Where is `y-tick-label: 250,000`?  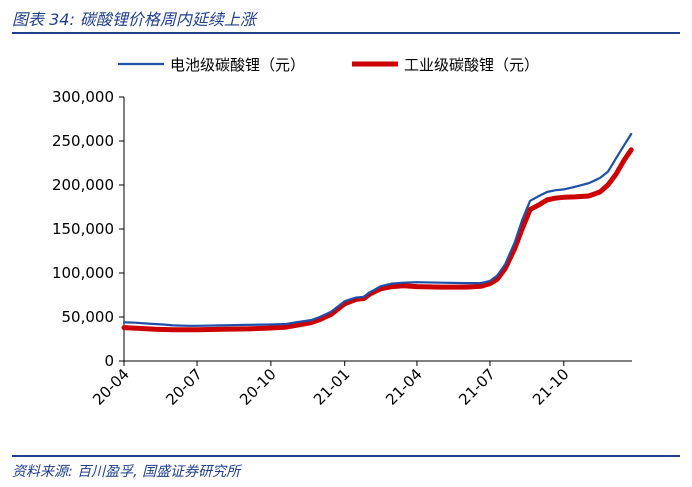 y-tick-label: 250,000 is located at coordinates (83, 141).